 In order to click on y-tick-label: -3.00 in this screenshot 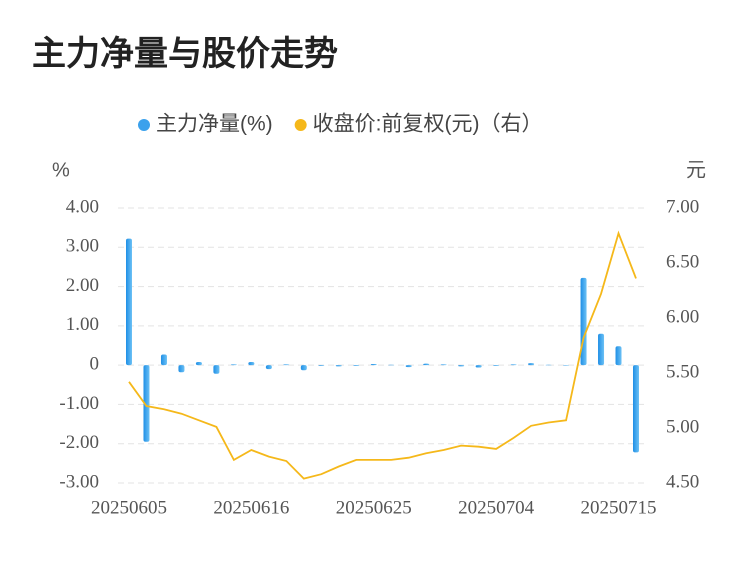, I will do `click(79, 481)`.